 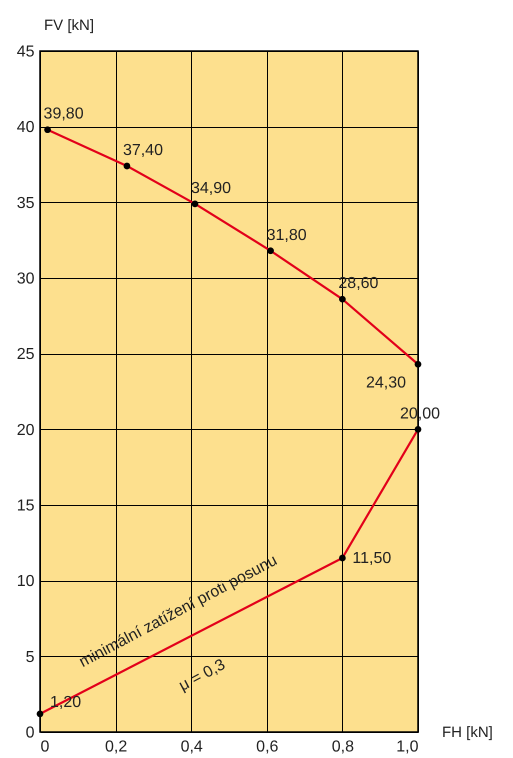 I want to click on x-tick-label: 0, so click(x=45, y=747).